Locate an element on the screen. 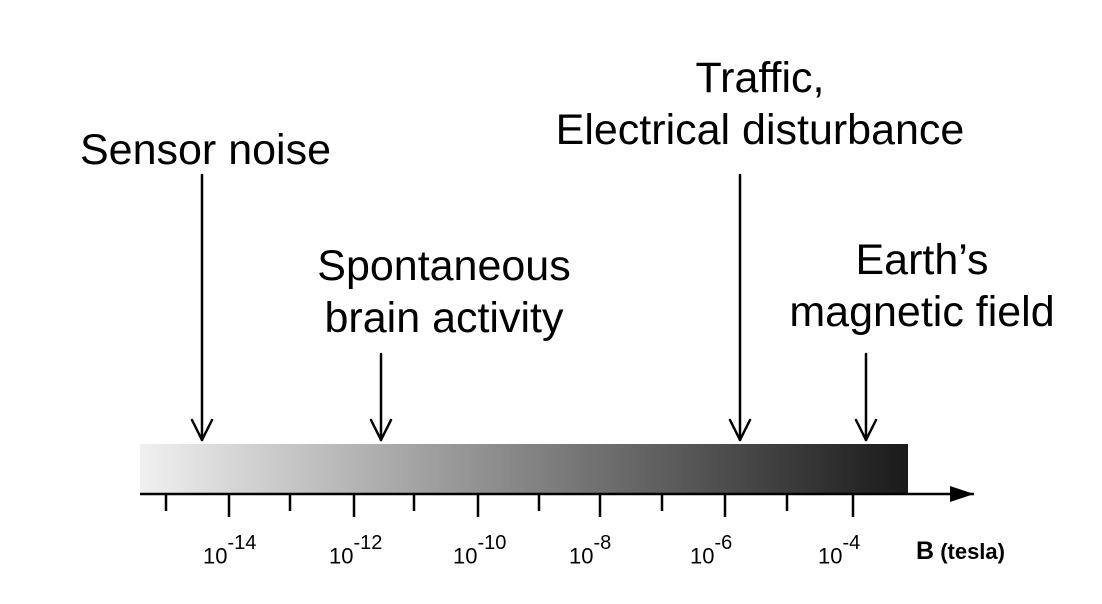 The width and height of the screenshot is (1102, 604). axis-title: B (tesla) is located at coordinates (960, 551).